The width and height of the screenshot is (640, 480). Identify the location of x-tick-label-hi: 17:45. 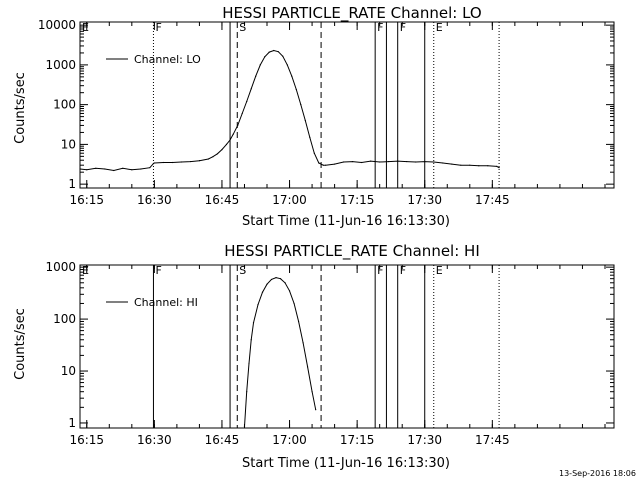
(492, 440).